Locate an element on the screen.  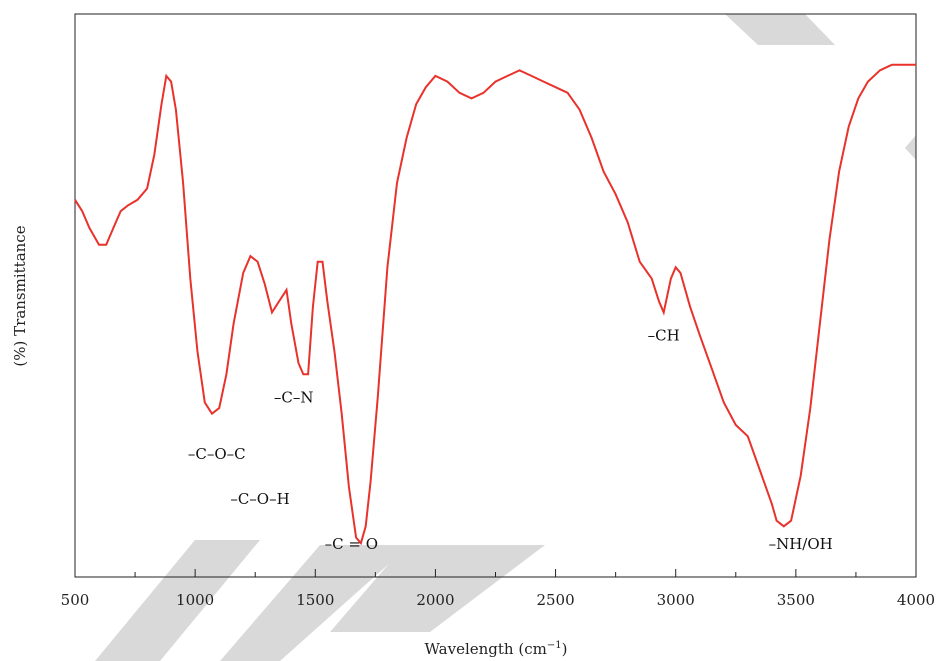
peak-annotation-label: –C–O–H is located at coordinates (259, 499).